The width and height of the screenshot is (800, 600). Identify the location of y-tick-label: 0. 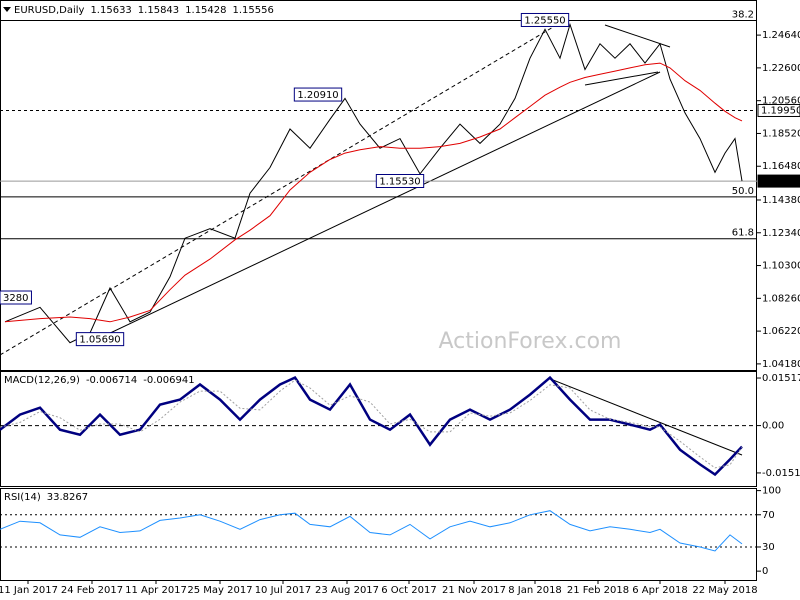
(765, 571).